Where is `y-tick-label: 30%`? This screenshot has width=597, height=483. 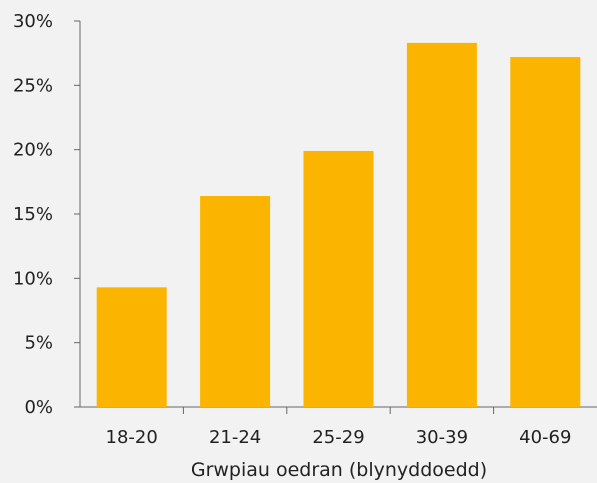 y-tick-label: 30% is located at coordinates (33, 21).